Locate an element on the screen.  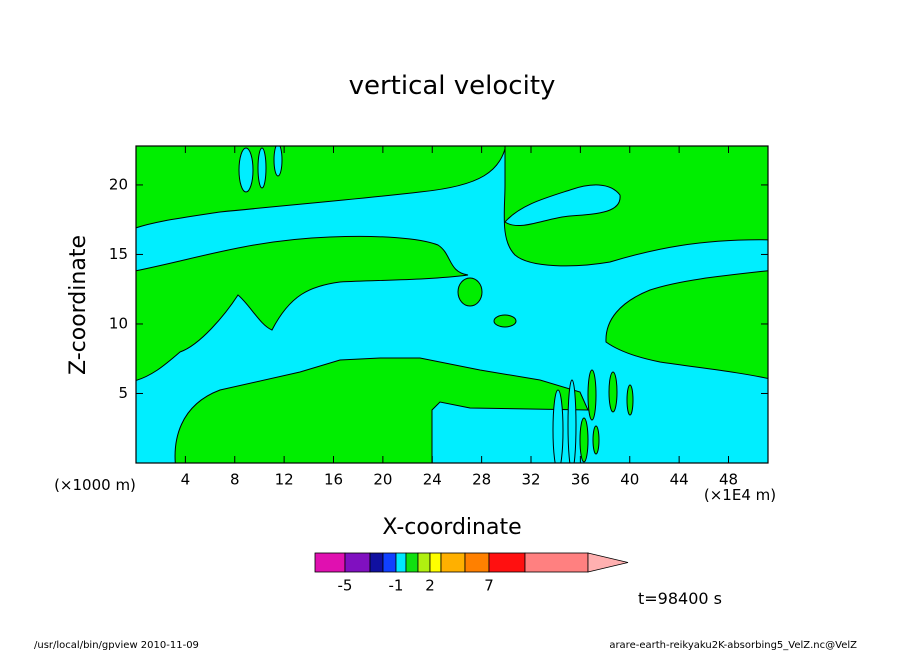
x-unit-label: (×1000 m) is located at coordinates (95, 485).